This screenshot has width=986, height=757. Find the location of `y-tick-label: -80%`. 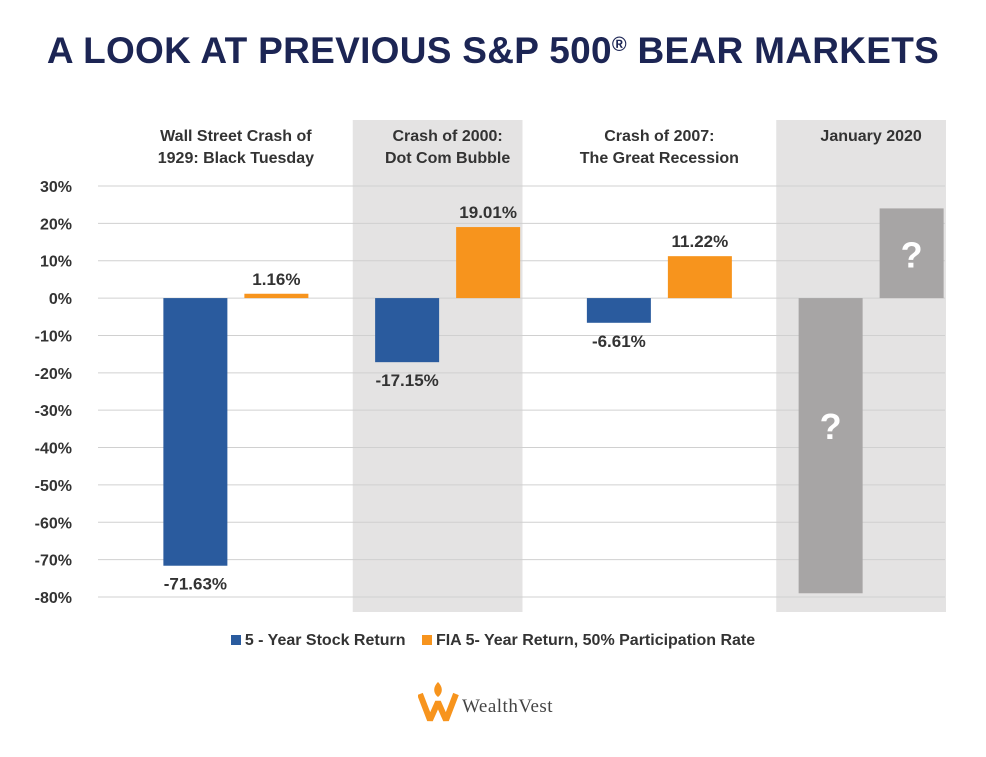

y-tick-label: -80% is located at coordinates (53, 598).